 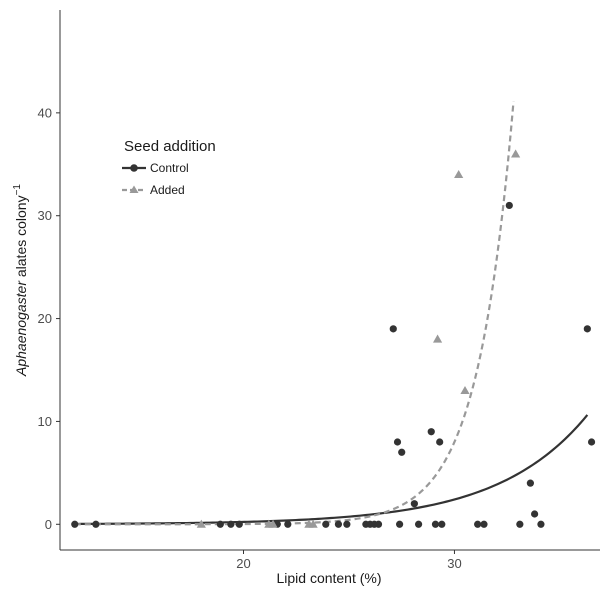 I want to click on legend-added-label: Added, so click(x=167, y=190).